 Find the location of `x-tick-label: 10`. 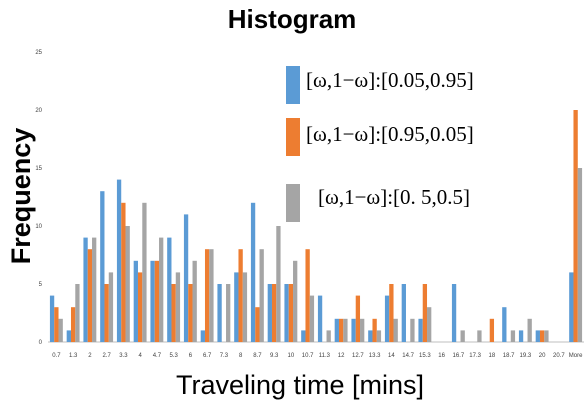

x-tick-label: 10 is located at coordinates (291, 356).